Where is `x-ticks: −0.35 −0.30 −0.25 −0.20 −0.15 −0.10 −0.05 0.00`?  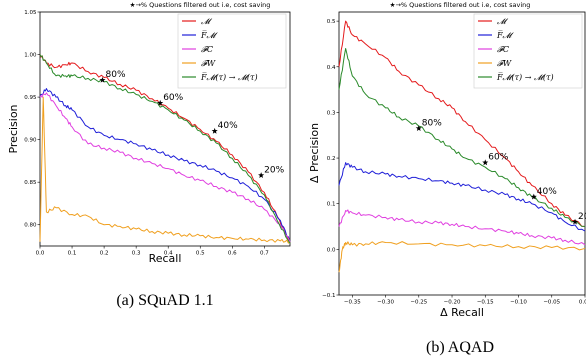
x-ticks: −0.35 −0.30 −0.25 −0.20 −0.15 −0.10 −0.05 0.00 is located at coordinates (465, 300).